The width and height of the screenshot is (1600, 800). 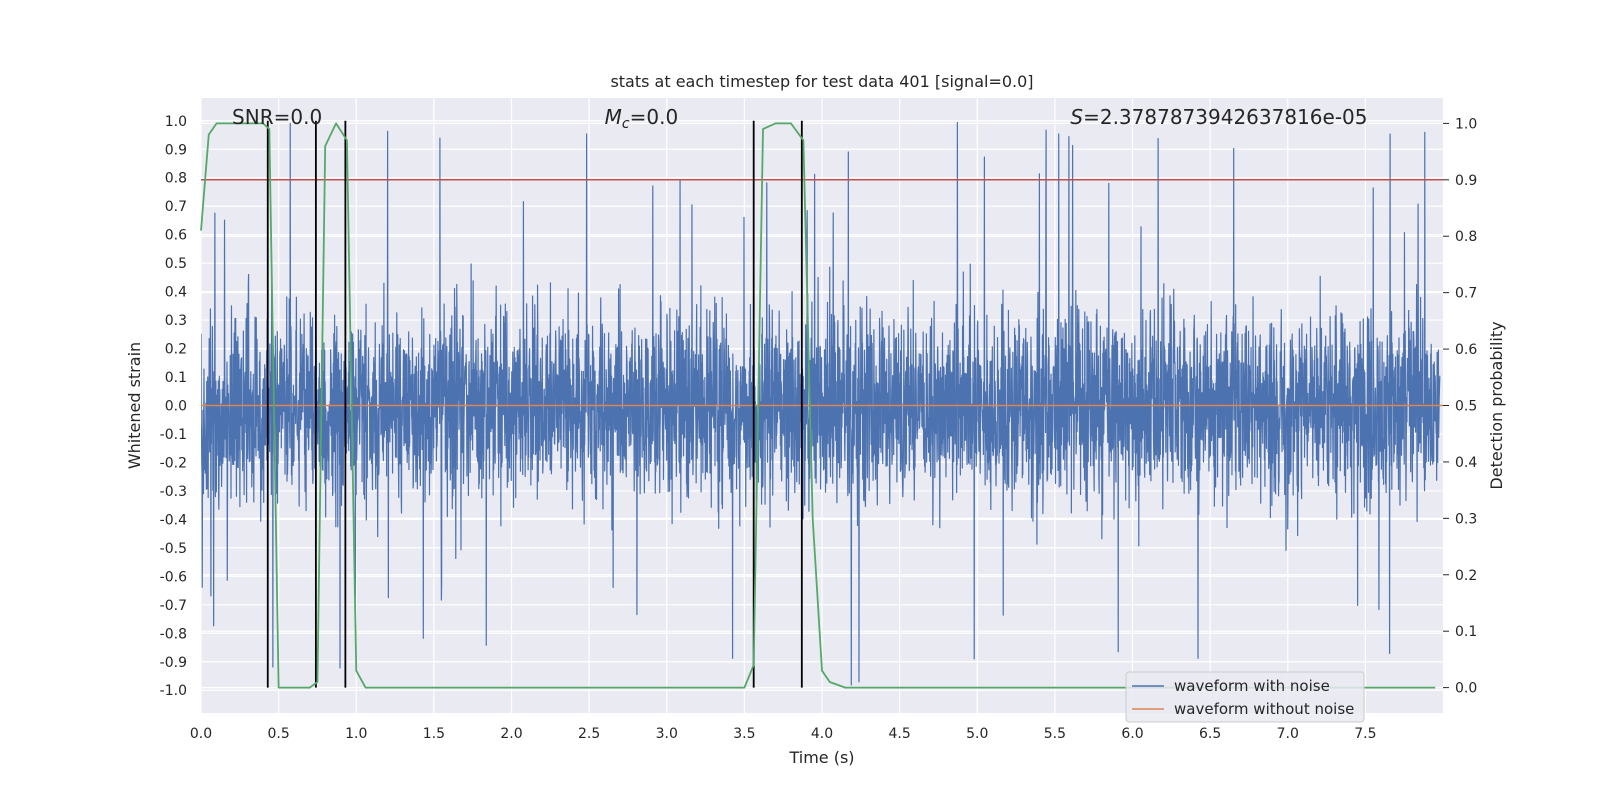 What do you see at coordinates (173, 663) in the screenshot?
I see `y-tick-label: -0.9` at bounding box center [173, 663].